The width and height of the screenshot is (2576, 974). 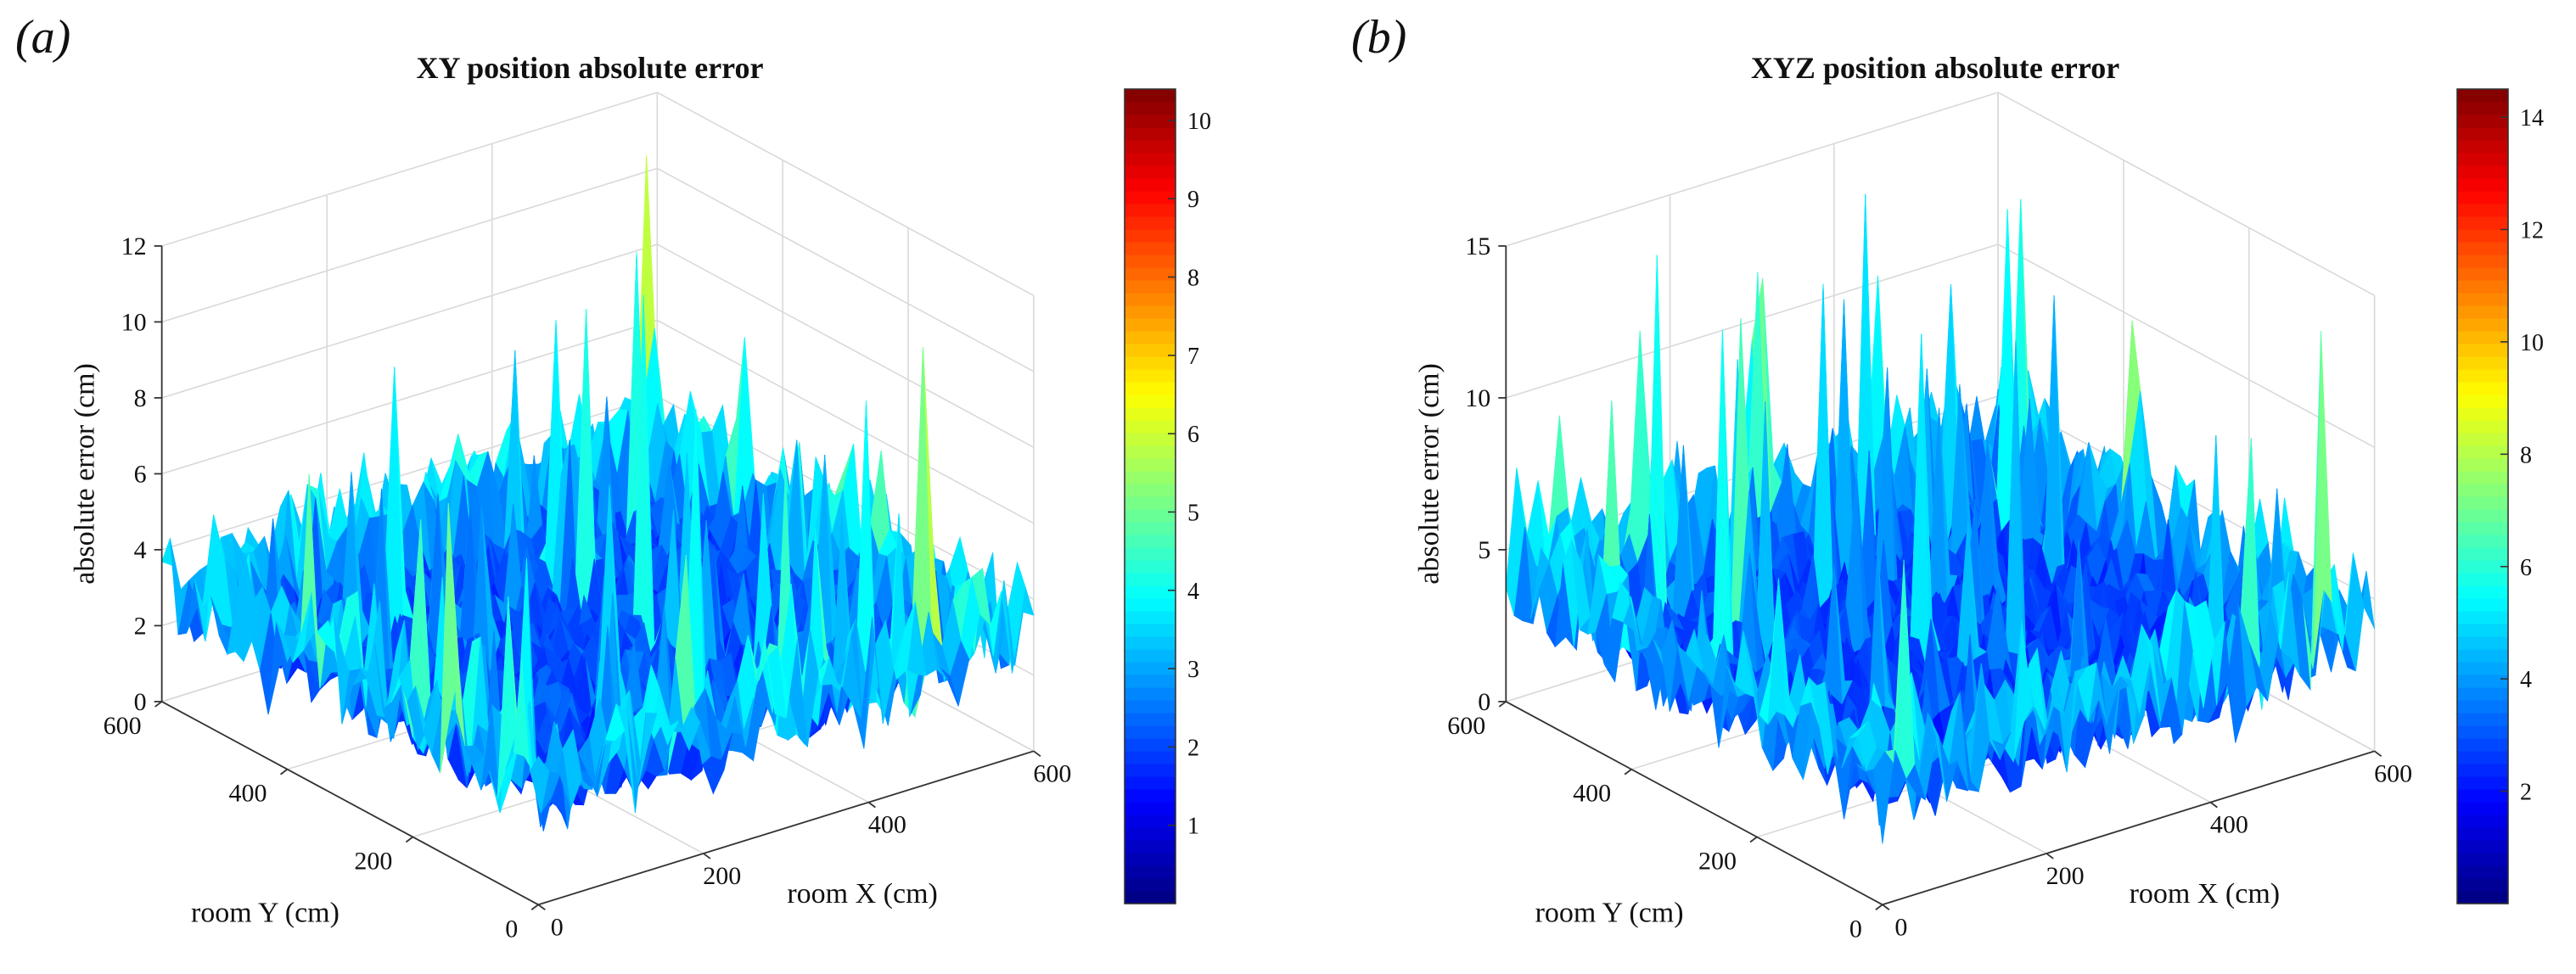 What do you see at coordinates (1193, 670) in the screenshot?
I see `colorbar-tick-label: 3` at bounding box center [1193, 670].